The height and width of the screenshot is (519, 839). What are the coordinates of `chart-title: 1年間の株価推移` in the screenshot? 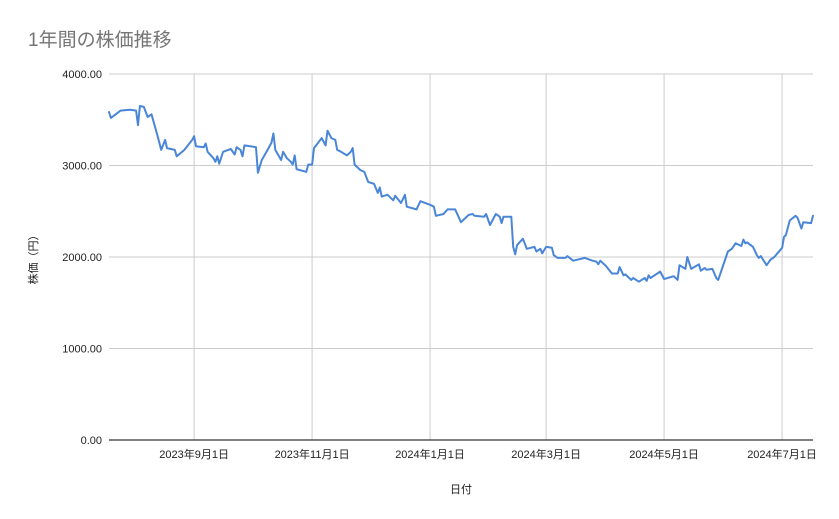 It's located at (100, 40).